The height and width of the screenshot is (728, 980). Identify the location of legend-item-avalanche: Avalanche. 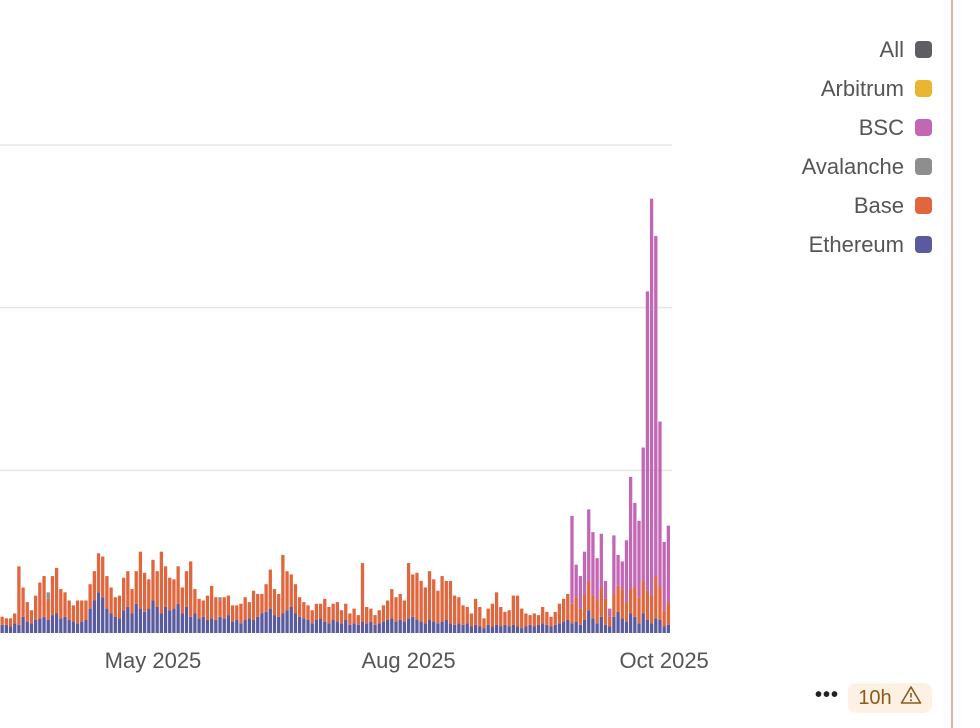
(867, 166).